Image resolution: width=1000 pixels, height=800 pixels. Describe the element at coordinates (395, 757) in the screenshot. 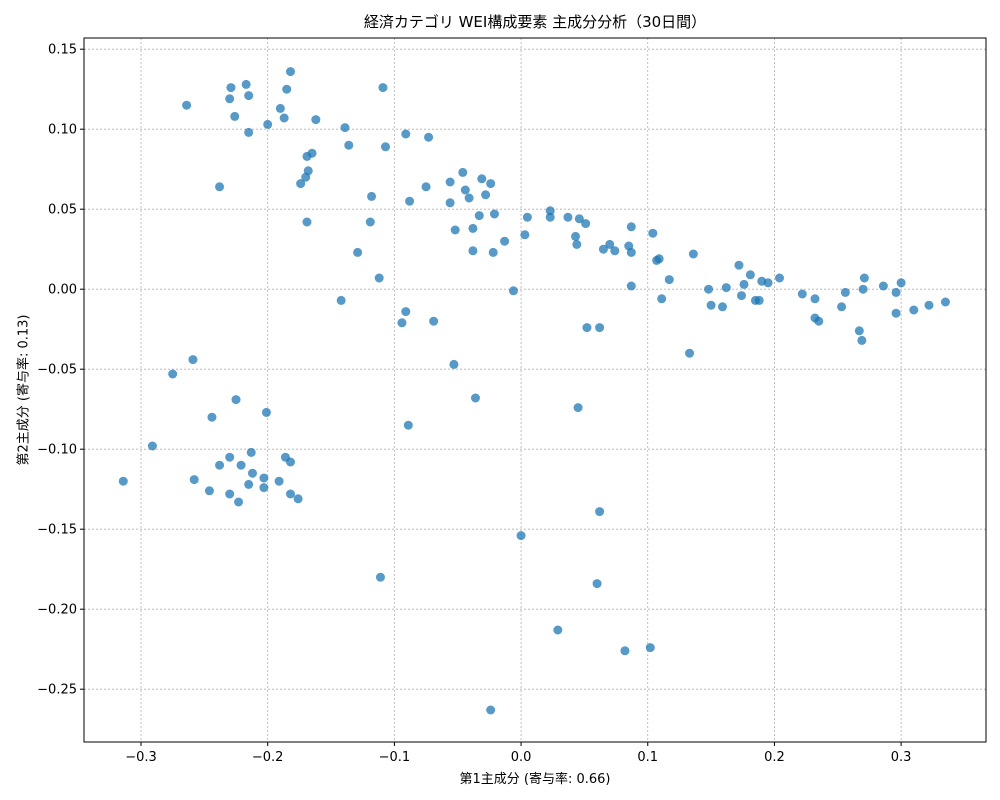

I see `x-tick-label: −0.1` at that location.